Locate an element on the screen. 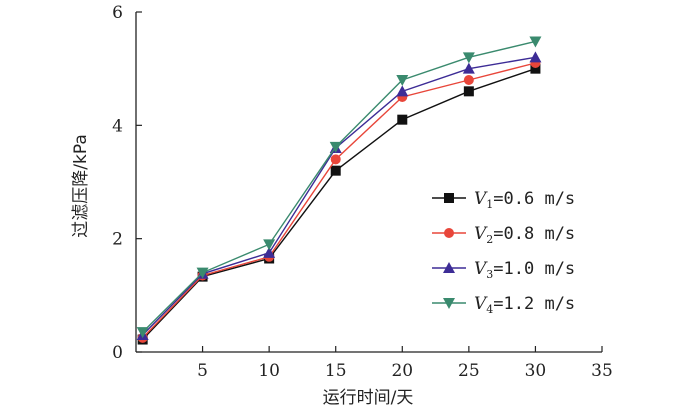 Image resolution: width=700 pixels, height=412 pixels. x-tick-label: 20 is located at coordinates (402, 371).